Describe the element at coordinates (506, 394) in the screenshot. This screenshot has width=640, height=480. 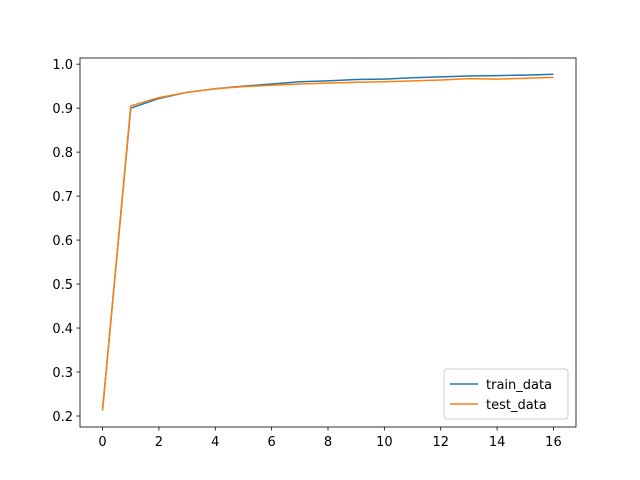
I see `legend-box` at that location.